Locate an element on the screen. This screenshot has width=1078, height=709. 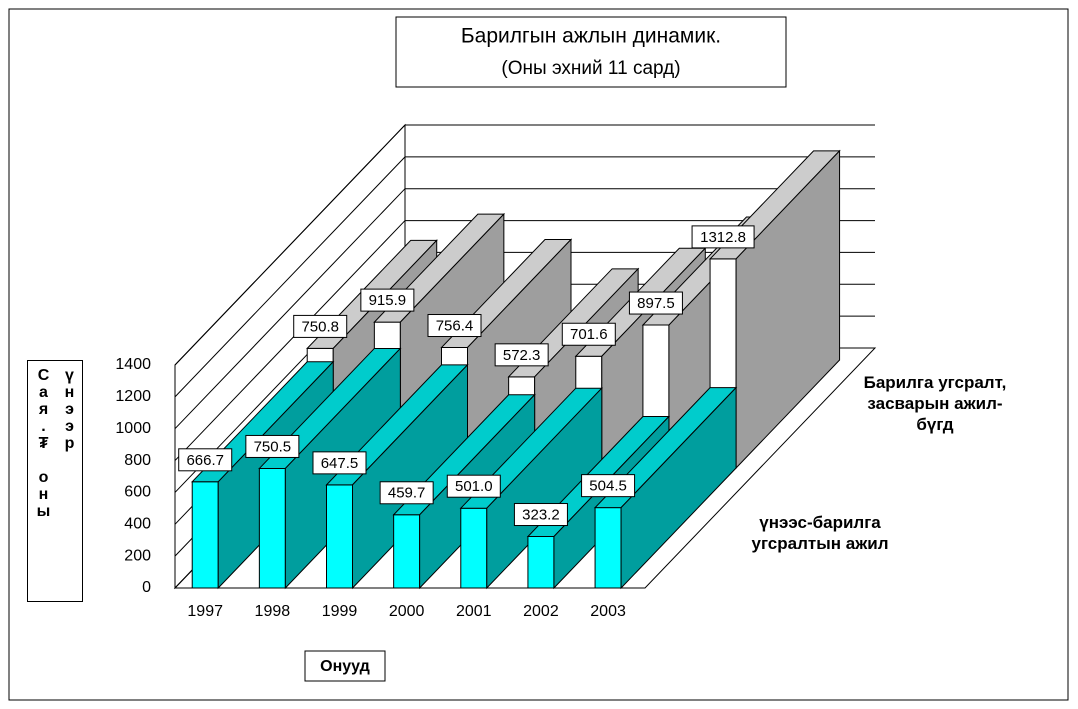
data-label: 323.2 is located at coordinates (541, 514).